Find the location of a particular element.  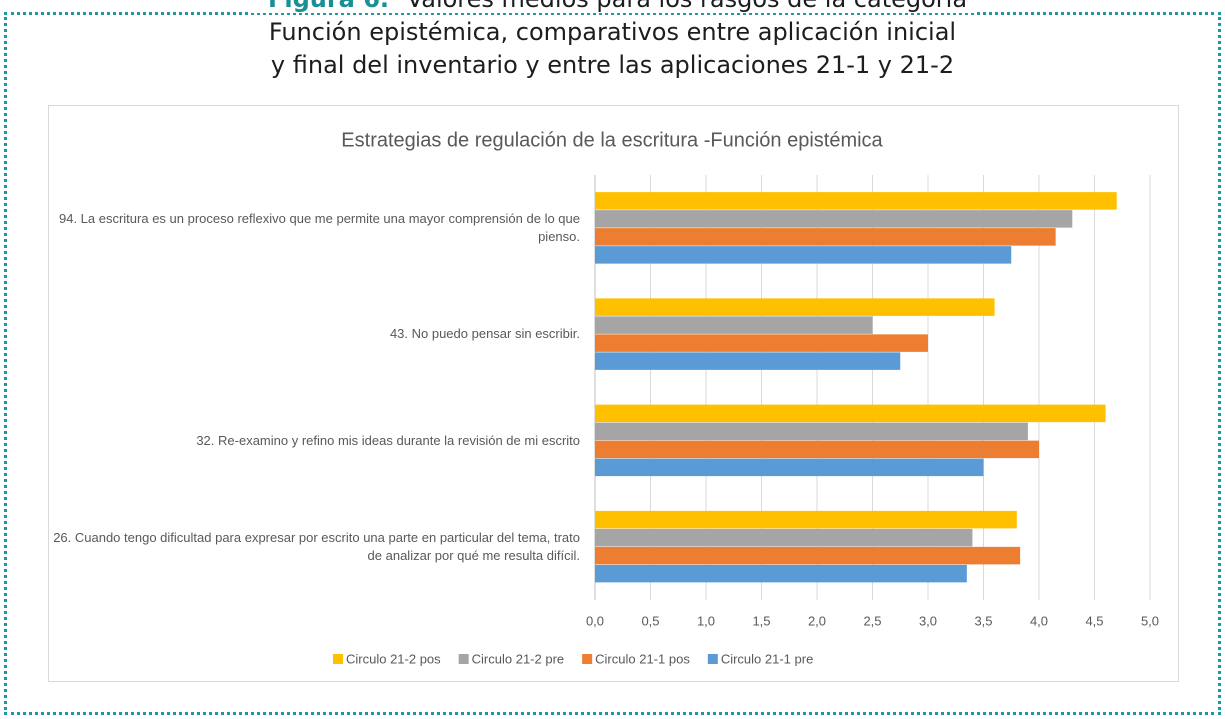

x-tick-label: 4,0 is located at coordinates (1039, 620).